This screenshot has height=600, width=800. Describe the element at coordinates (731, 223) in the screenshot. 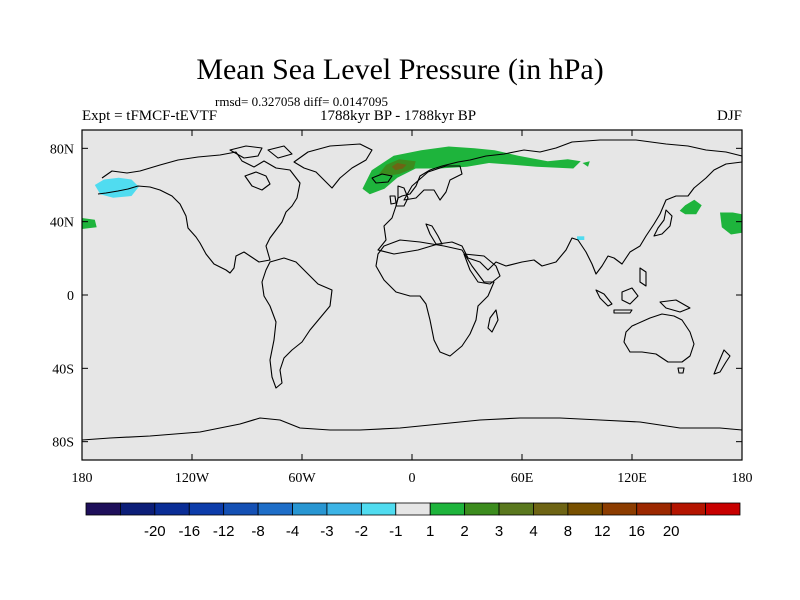

I see `anomaly-west-pacific` at that location.